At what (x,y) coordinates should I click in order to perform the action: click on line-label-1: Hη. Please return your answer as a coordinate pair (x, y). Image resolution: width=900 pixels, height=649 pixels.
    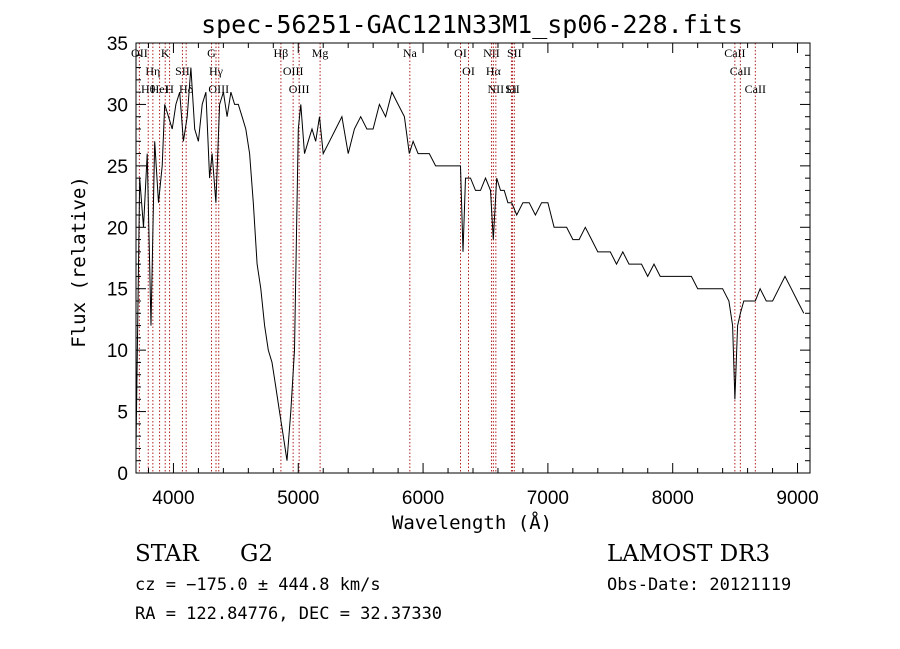
    Looking at the image, I should click on (152, 71).